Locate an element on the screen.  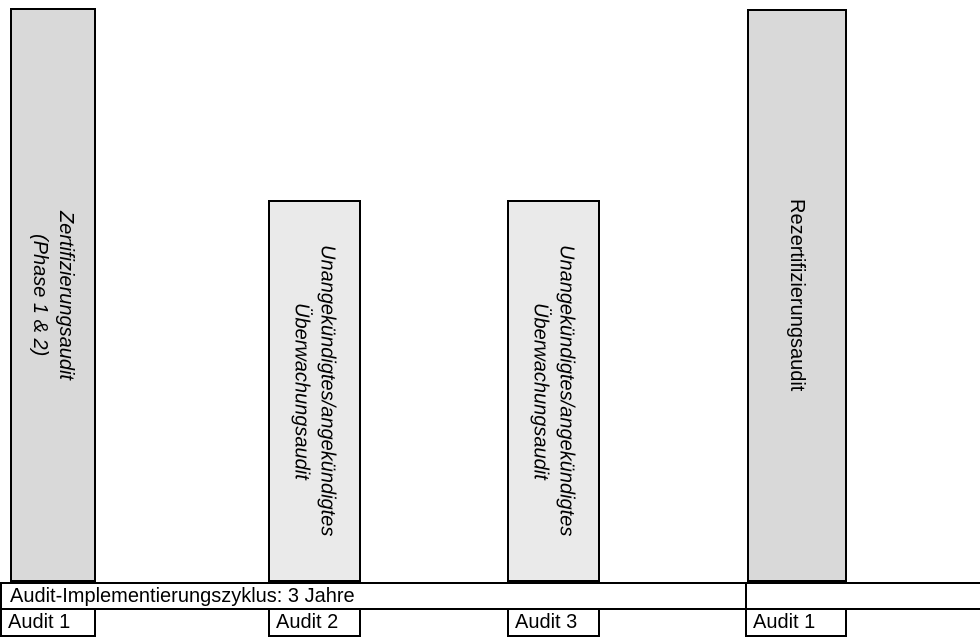
bar-label-line1: Rezertifizierungsaudit is located at coordinates (797, 295).